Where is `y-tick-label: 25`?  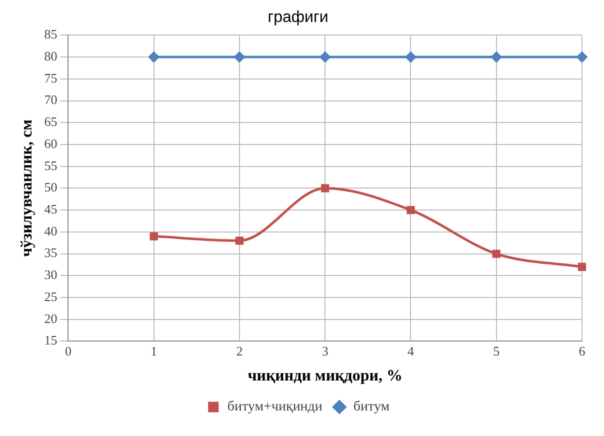 y-tick-label: 25 is located at coordinates (51, 296).